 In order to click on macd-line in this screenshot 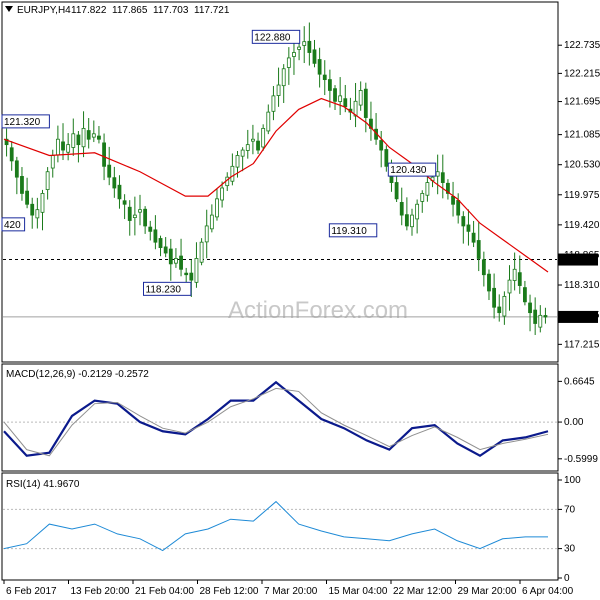, I will do `click(276, 419)`.